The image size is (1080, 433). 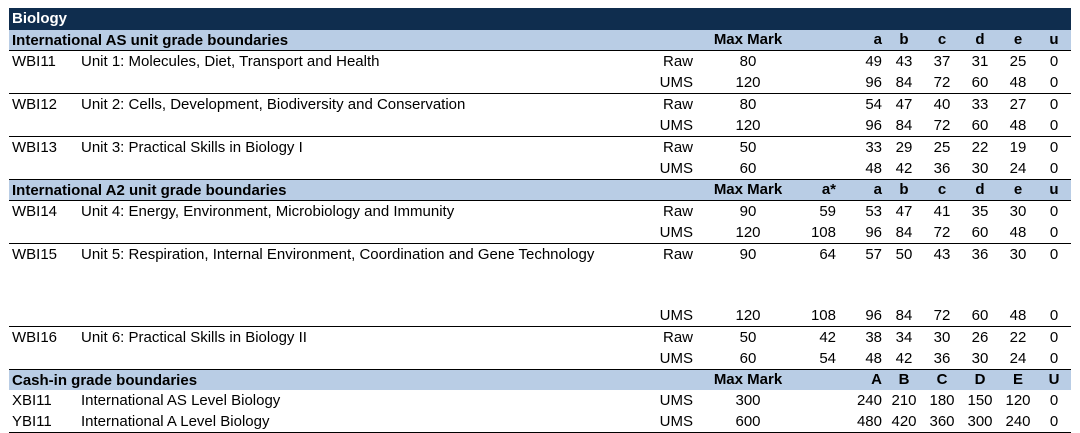 What do you see at coordinates (540, 125) in the screenshot?
I see `table-row: UMS 120 96 84 72 60 48 0` at bounding box center [540, 125].